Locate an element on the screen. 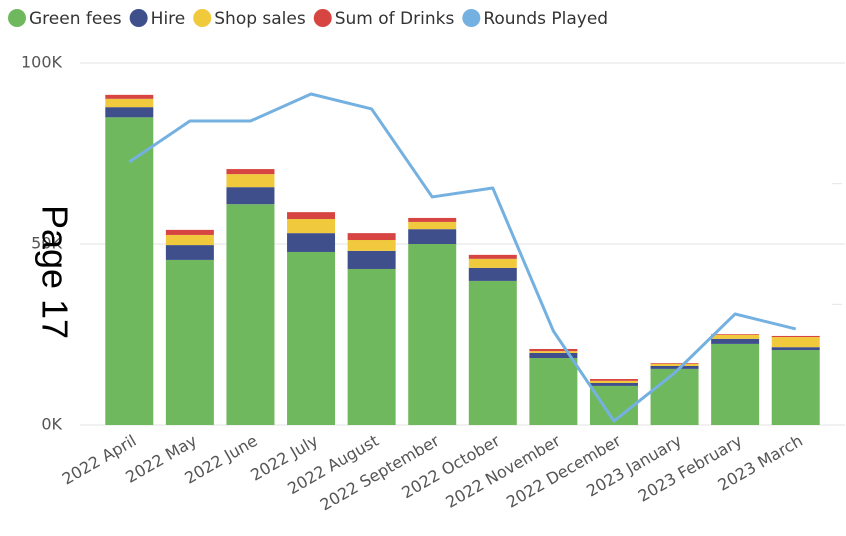  y-tick-label: 50K is located at coordinates (46, 243).